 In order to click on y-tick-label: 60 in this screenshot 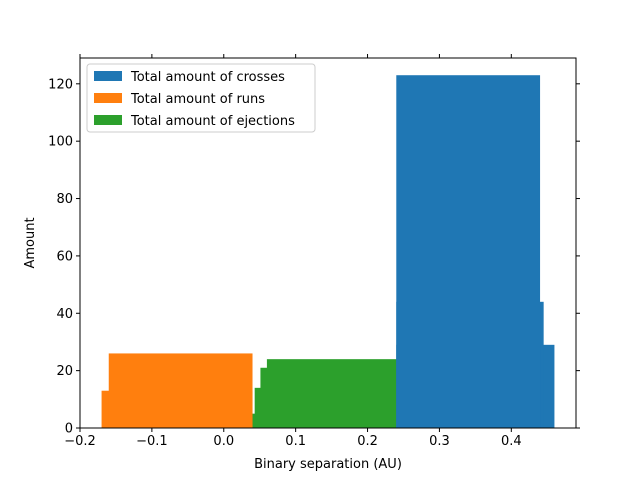, I will do `click(64, 256)`.